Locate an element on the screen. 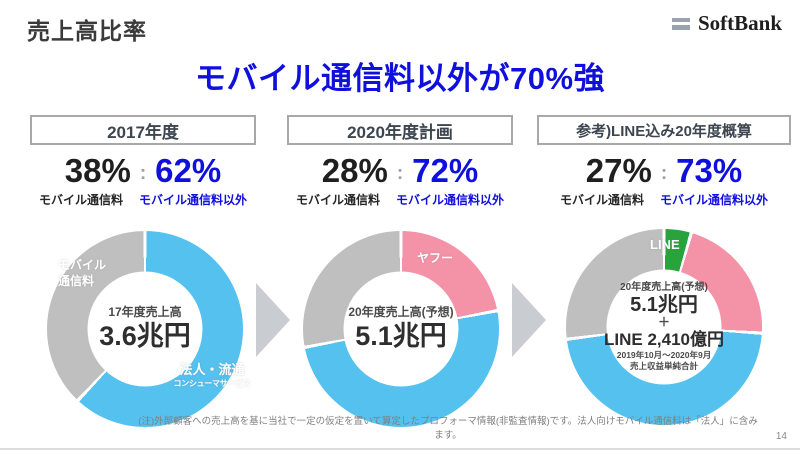  ratio-2017: 38% : 62% is located at coordinates (143, 171).